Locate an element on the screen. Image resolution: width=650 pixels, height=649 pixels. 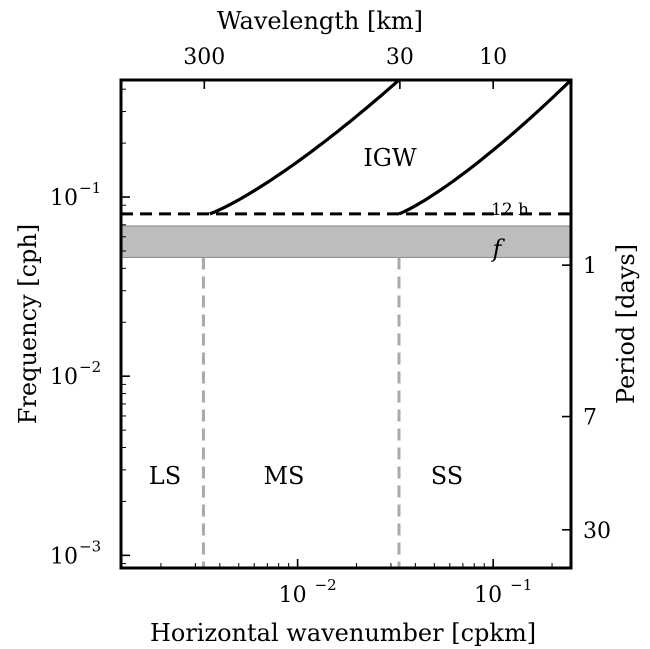
right-axis-label: Period [days] is located at coordinates (626, 324).